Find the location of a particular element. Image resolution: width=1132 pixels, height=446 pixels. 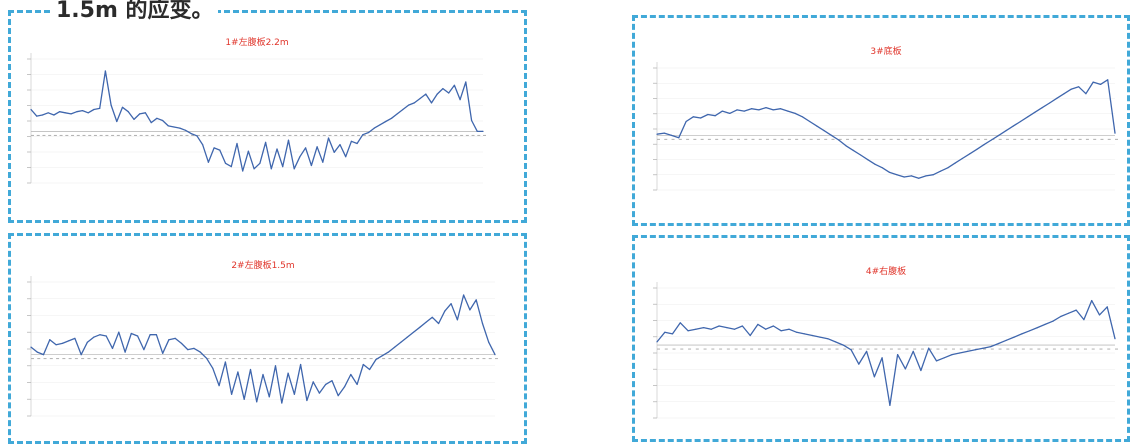

chart-4: 4#右腹板 is located at coordinates (885, 342).